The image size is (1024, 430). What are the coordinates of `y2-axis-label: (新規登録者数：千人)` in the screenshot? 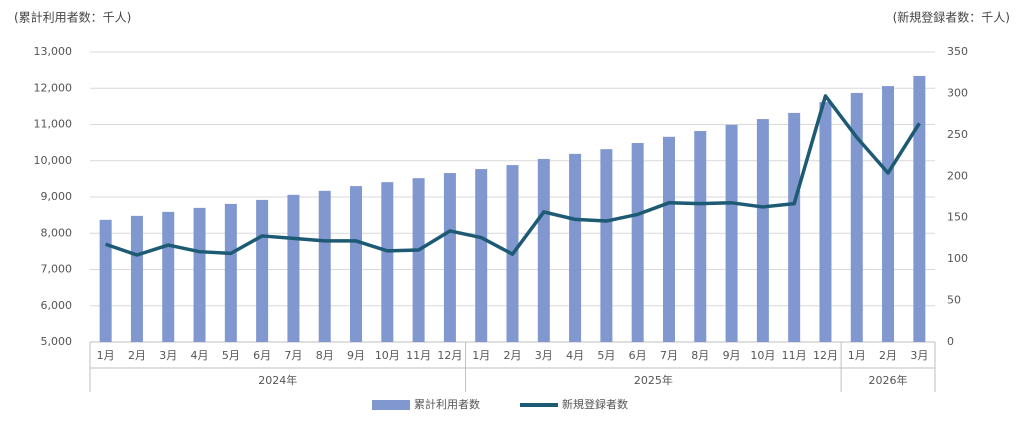 It's located at (951, 17).